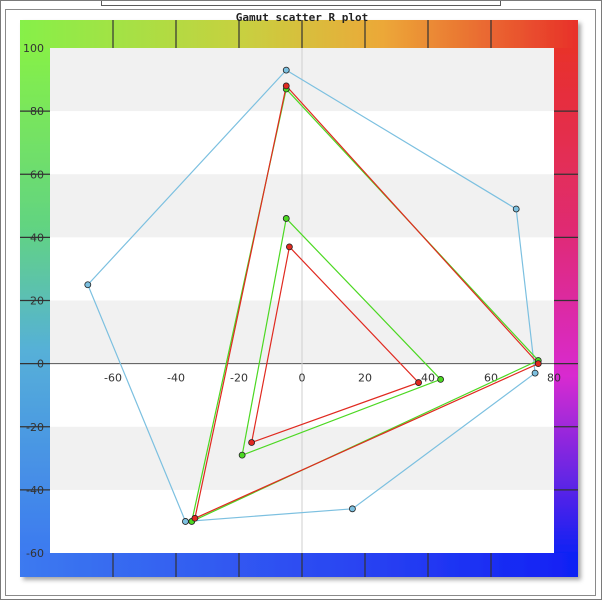 This screenshot has width=602, height=601. What do you see at coordinates (35, 490) in the screenshot?
I see `y-tick-label: -40` at bounding box center [35, 490].